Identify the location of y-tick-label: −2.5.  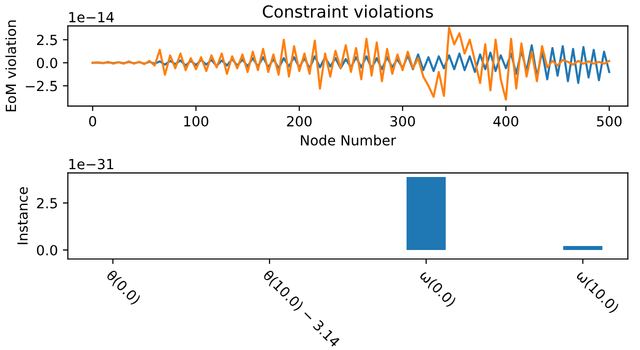
(41, 86).